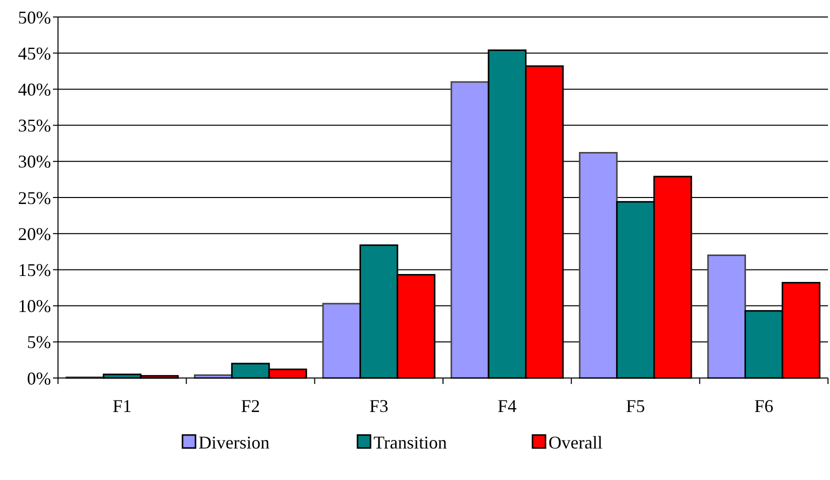 The image size is (830, 480). I want to click on y-tick-label: 30%, so click(34, 162).